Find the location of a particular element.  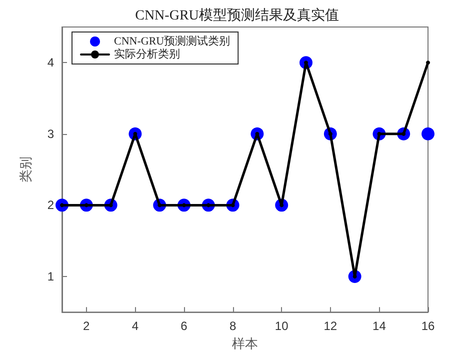

chart-title: CNN-GRU模型预测结果及真实值 is located at coordinates (237, 16).